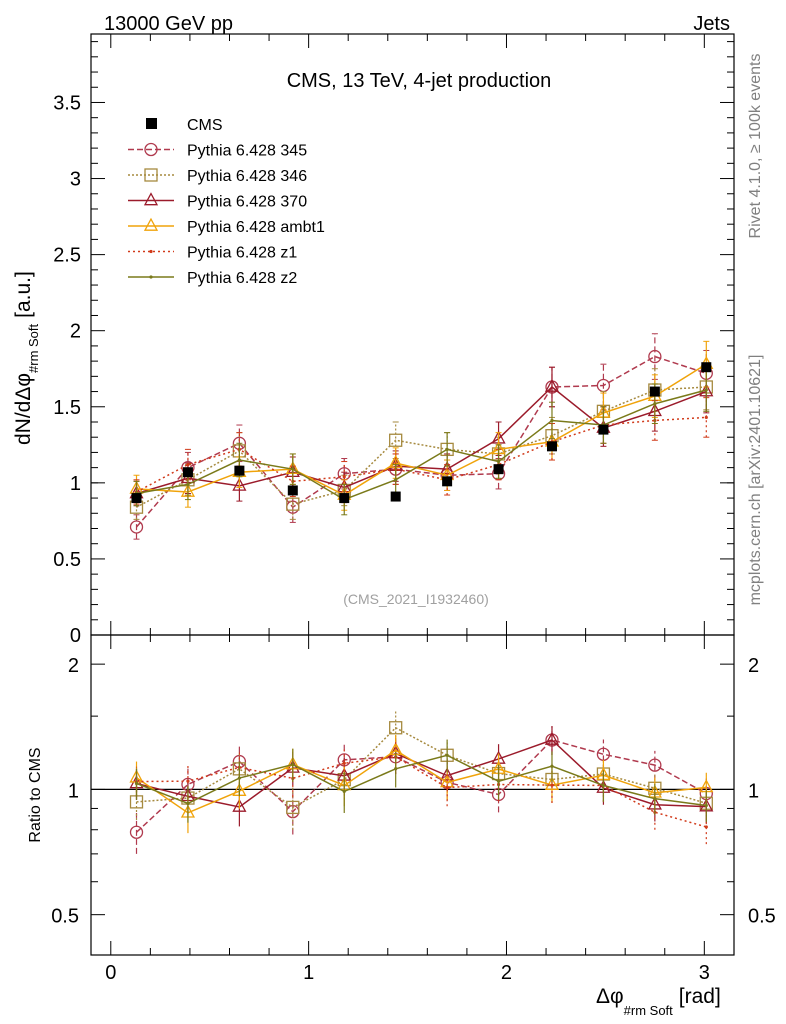  Describe the element at coordinates (73, 791) in the screenshot. I see `ratio-y-tick-label: 1` at that location.